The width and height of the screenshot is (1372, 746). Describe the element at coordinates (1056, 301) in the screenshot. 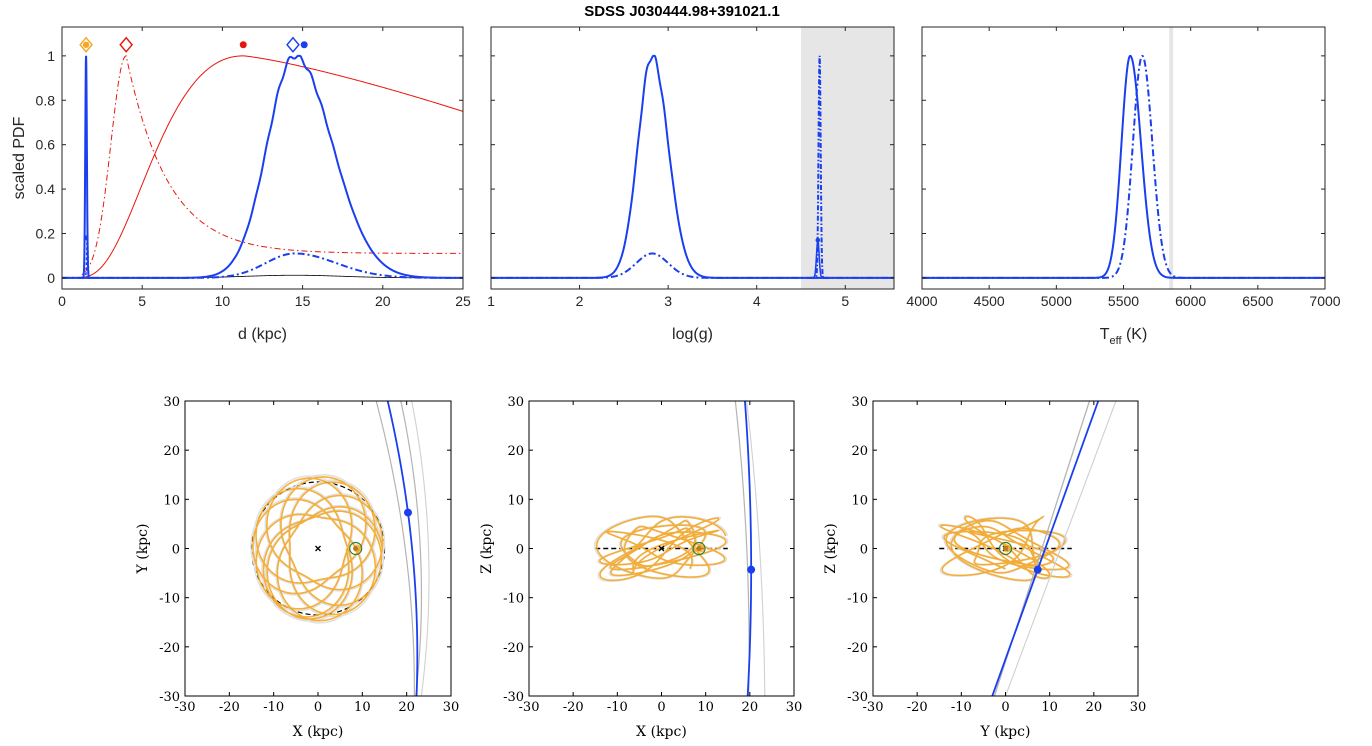

I see `x-tick-label: 5000` at that location.